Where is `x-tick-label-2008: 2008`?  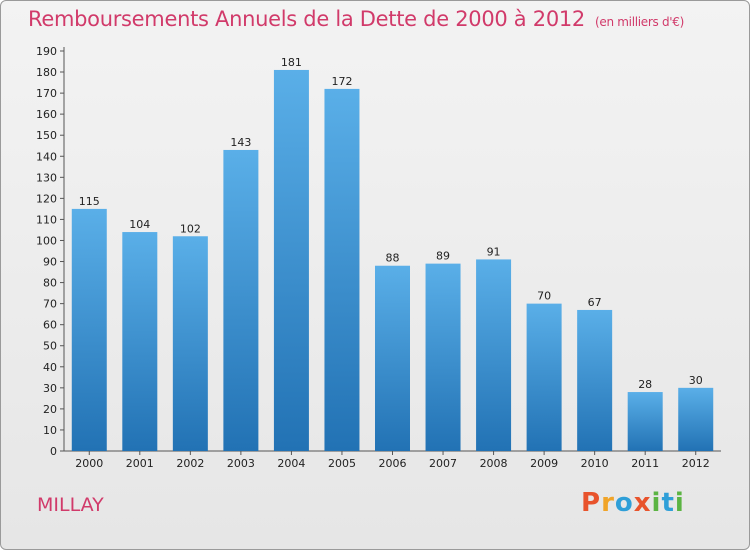 x-tick-label-2008: 2008 is located at coordinates (494, 463).